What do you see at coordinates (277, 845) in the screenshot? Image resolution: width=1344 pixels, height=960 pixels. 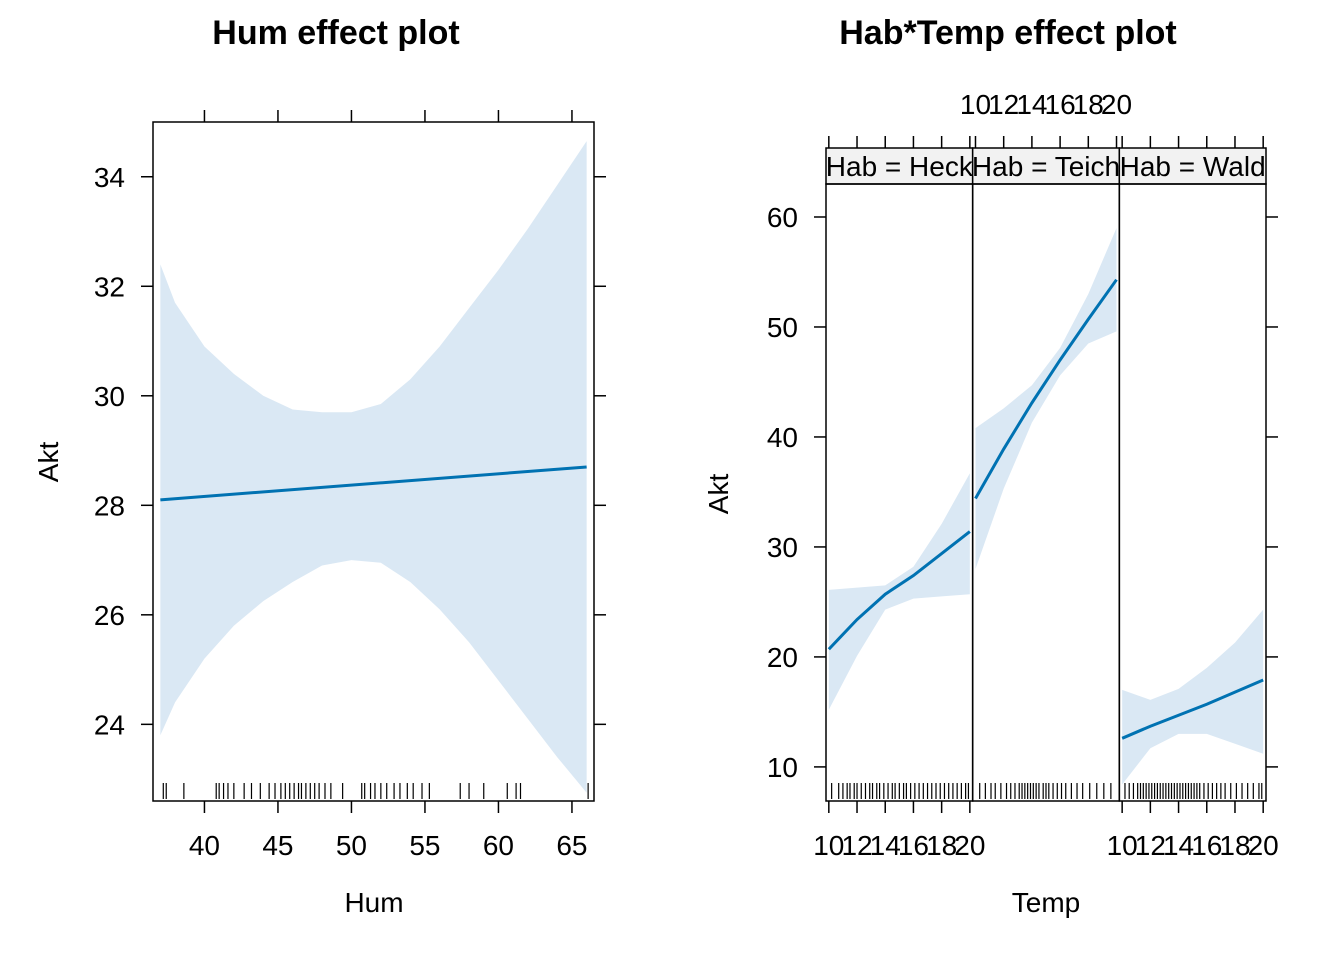 I see `x-tick-label: 45` at bounding box center [277, 845].